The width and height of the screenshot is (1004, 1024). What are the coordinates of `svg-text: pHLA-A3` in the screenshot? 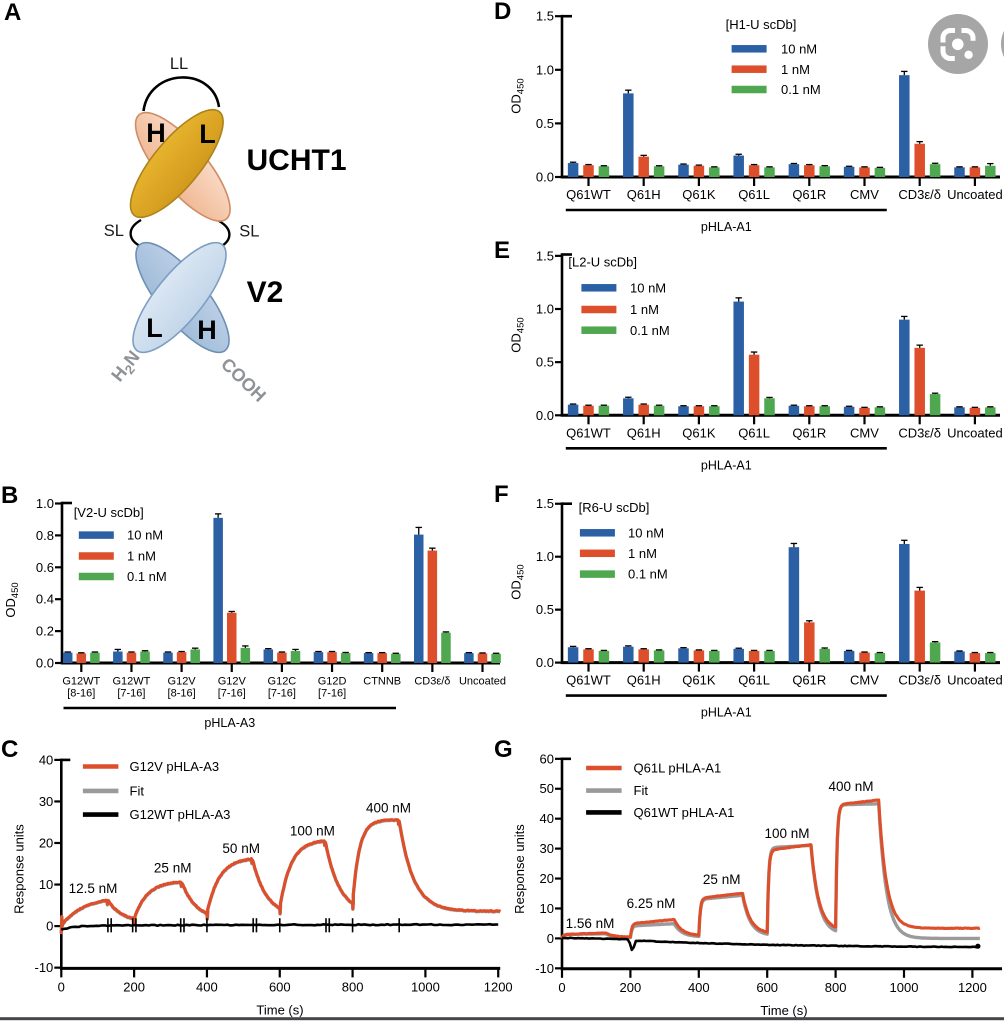 It's located at (229, 723).